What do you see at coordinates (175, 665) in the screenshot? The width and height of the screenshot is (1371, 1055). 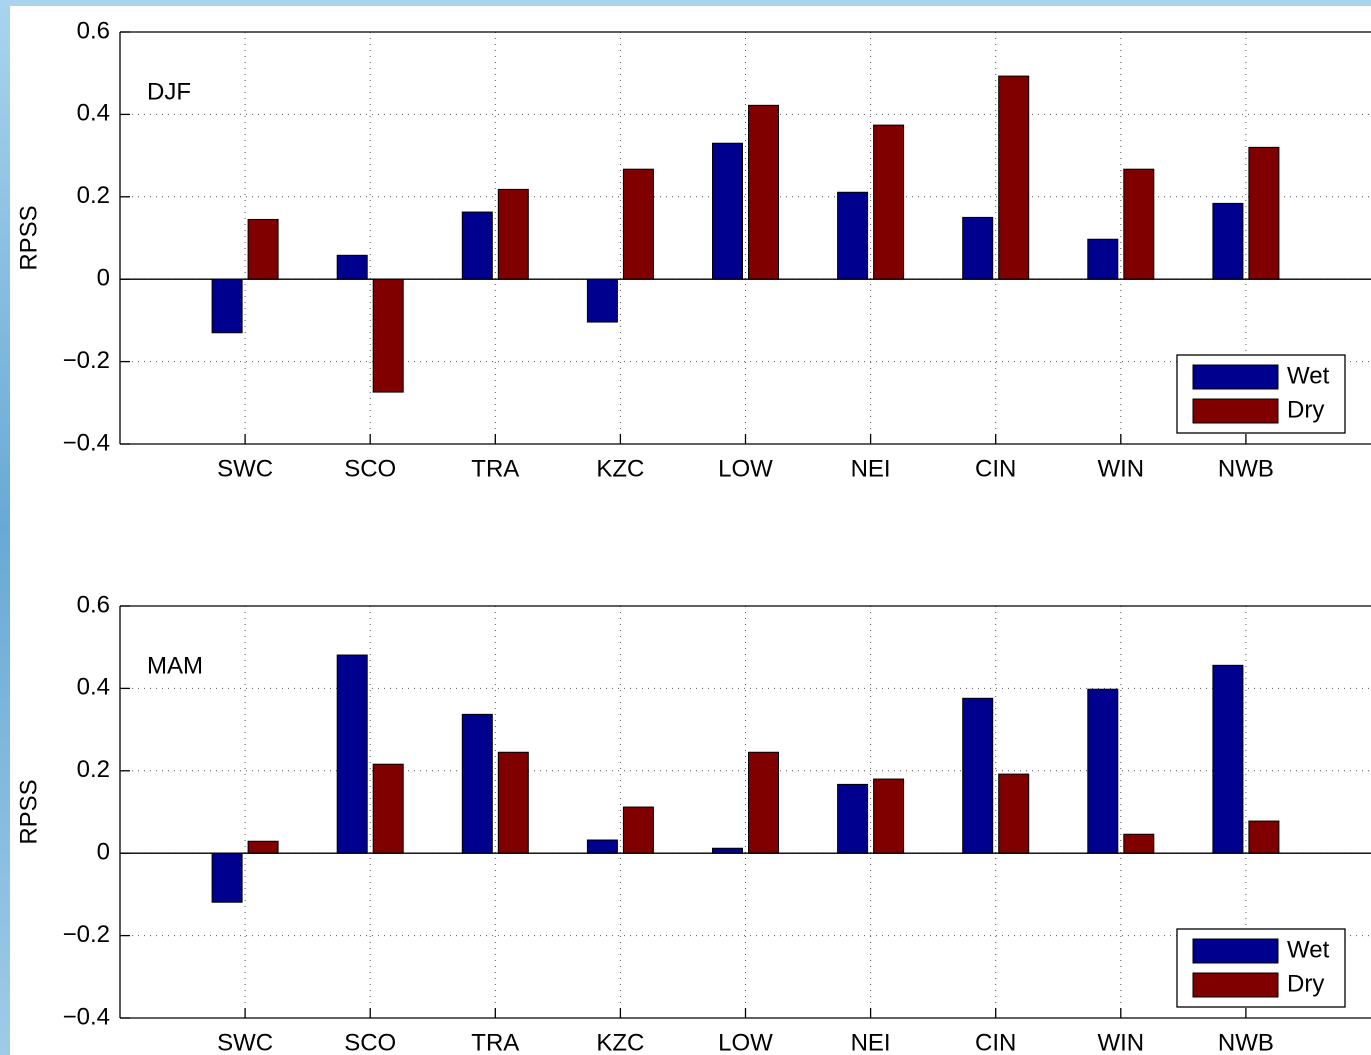 I see `annotation: MAM` at bounding box center [175, 665].